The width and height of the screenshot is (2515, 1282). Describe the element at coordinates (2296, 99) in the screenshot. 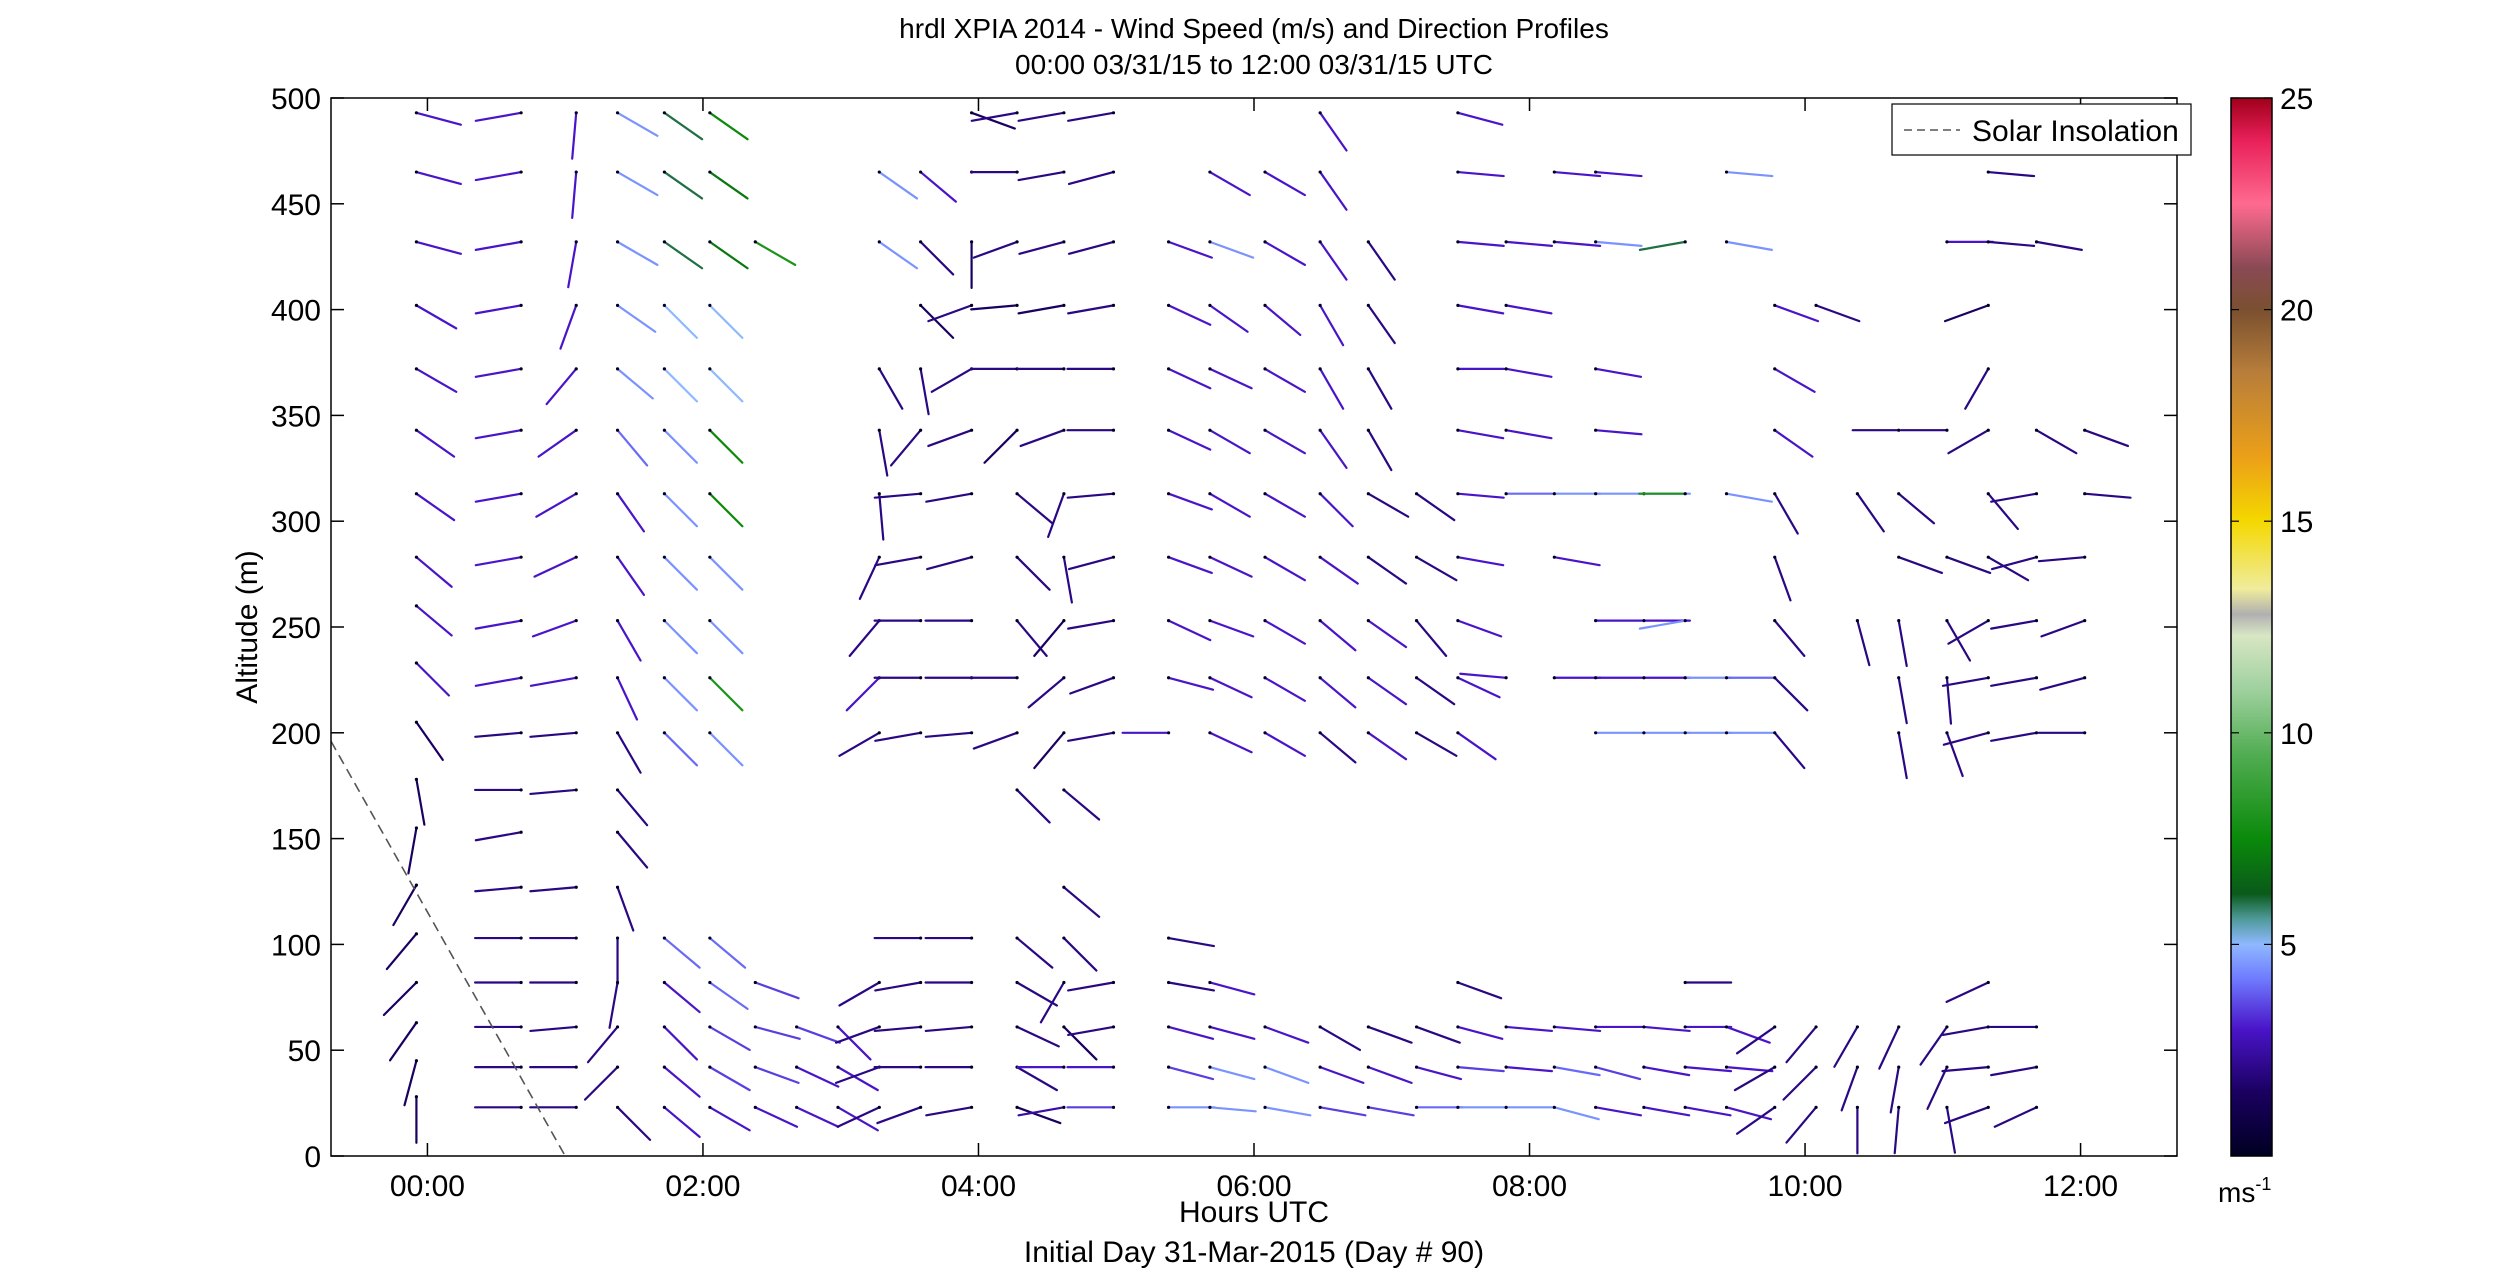

I see `colorbar-tick-label: 25` at that location.